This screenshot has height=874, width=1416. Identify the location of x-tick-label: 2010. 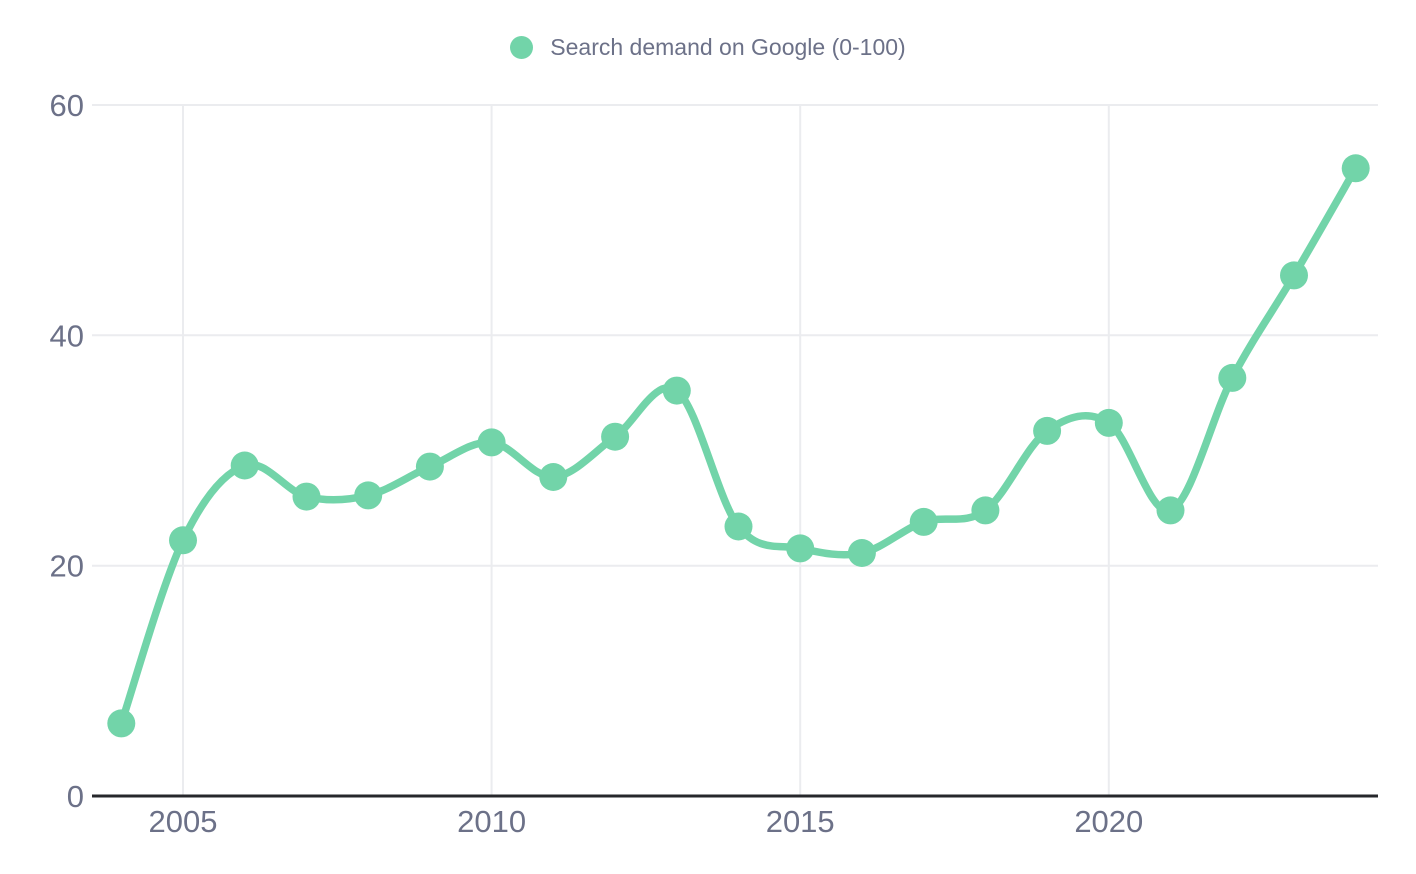
(491, 821).